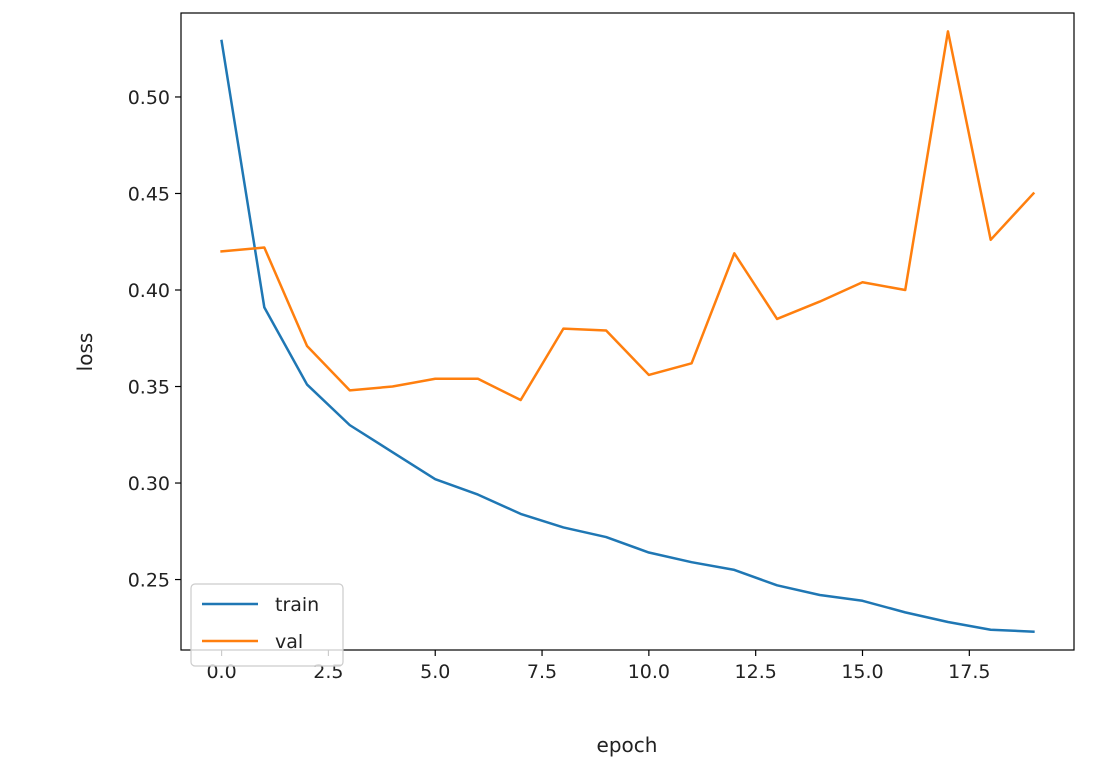 Image resolution: width=1120 pixels, height=780 pixels. I want to click on y-tick-label: 0.35, so click(149, 388).